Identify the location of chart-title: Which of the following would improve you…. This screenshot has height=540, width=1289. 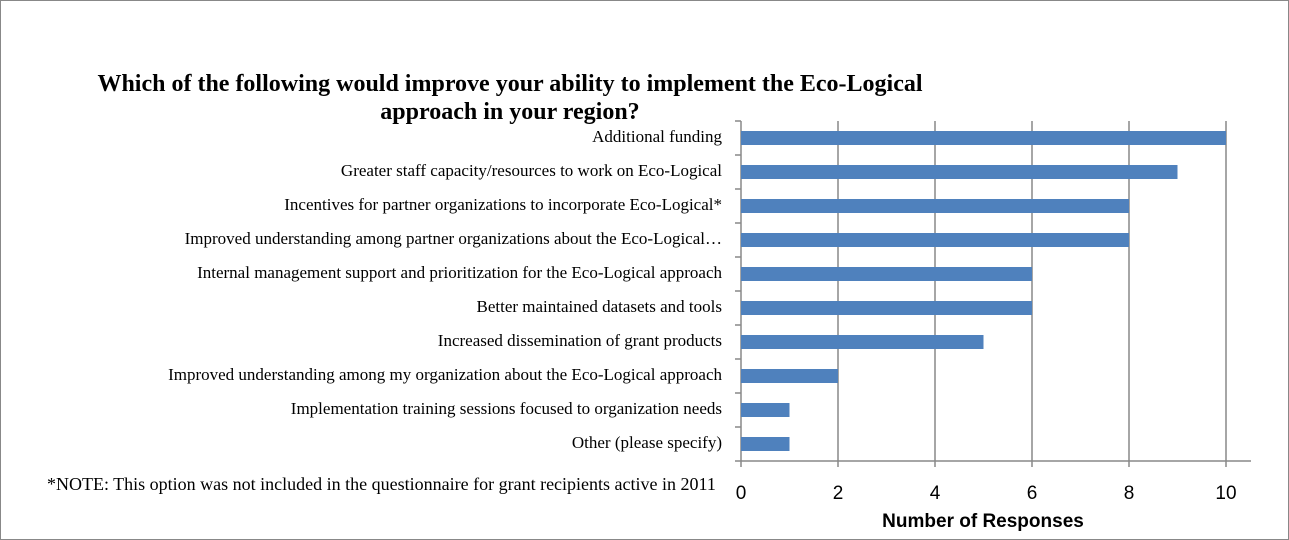
(510, 98).